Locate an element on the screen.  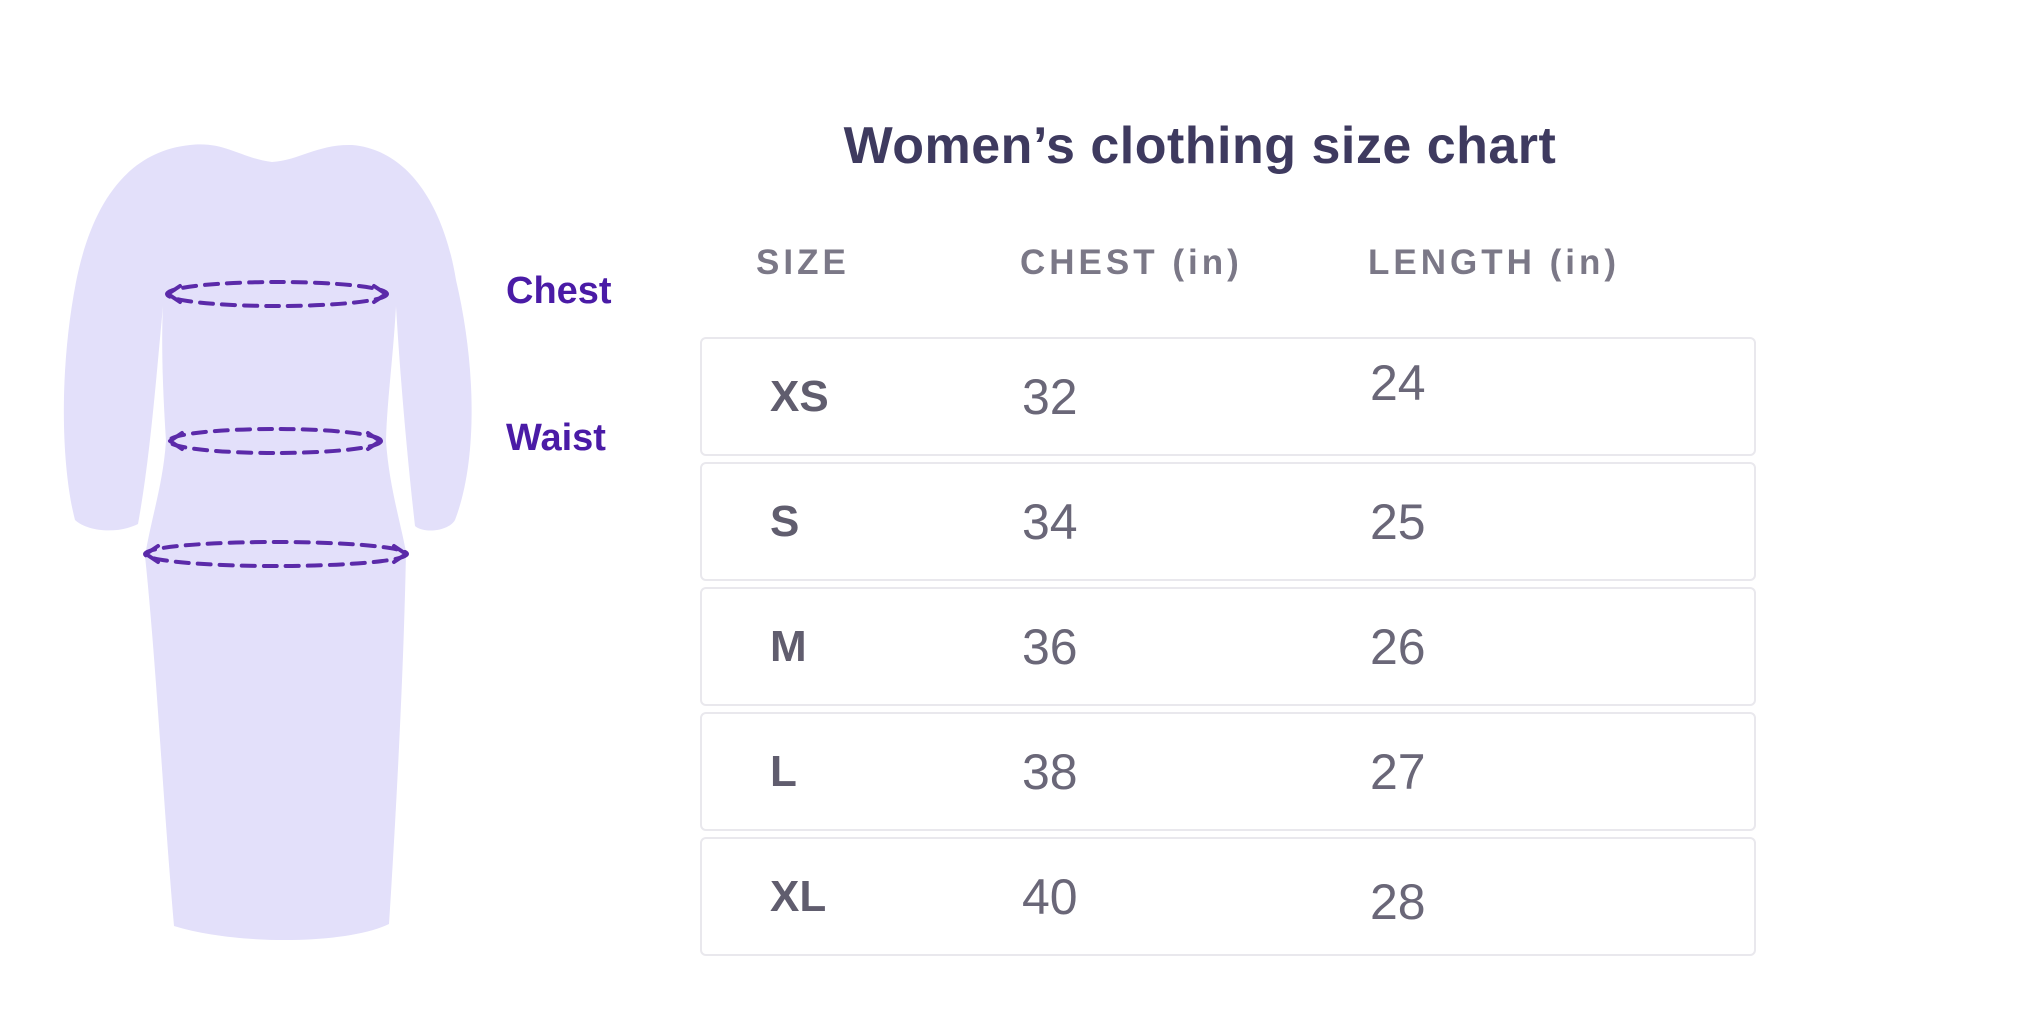
hip-arrowheads-icon is located at coordinates (276, 554).